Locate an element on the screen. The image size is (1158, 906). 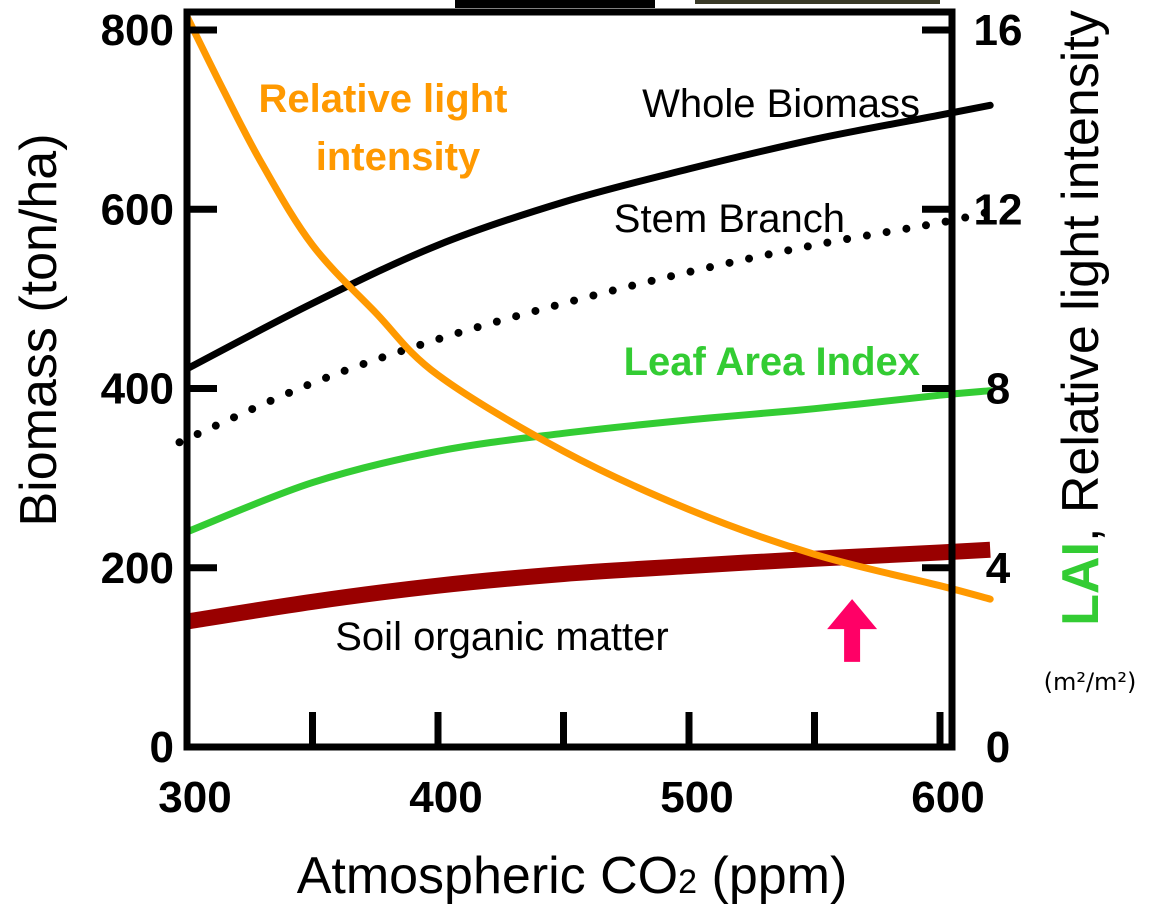
annotation-arrow-layer is located at coordinates (852, 630).